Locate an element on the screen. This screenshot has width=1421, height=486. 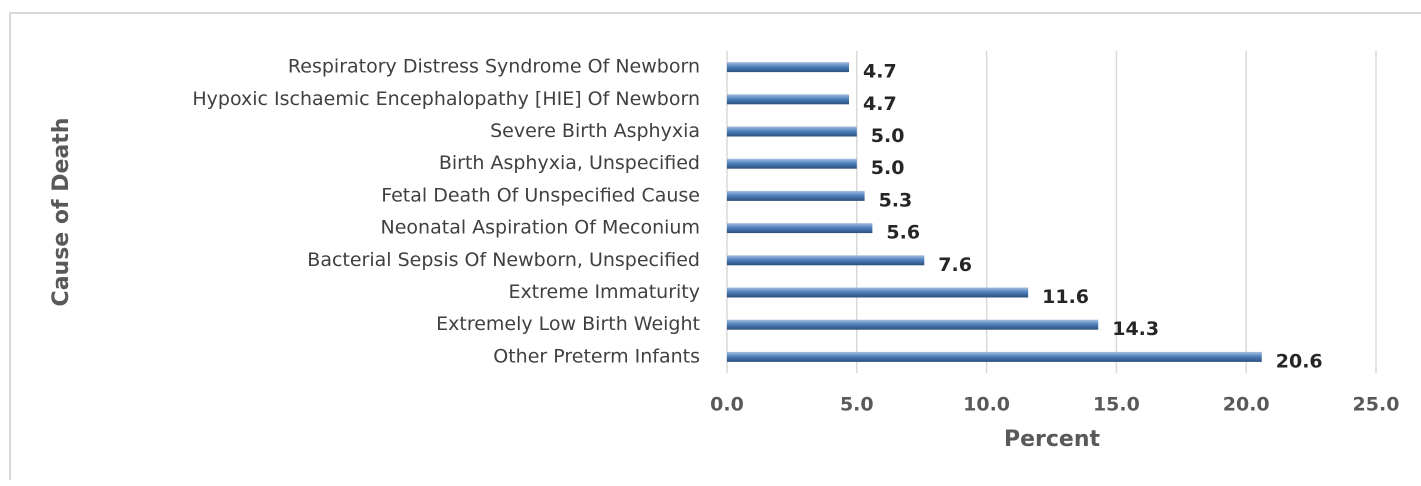
y-tick-label: Other Preterm Infants is located at coordinates (596, 356).